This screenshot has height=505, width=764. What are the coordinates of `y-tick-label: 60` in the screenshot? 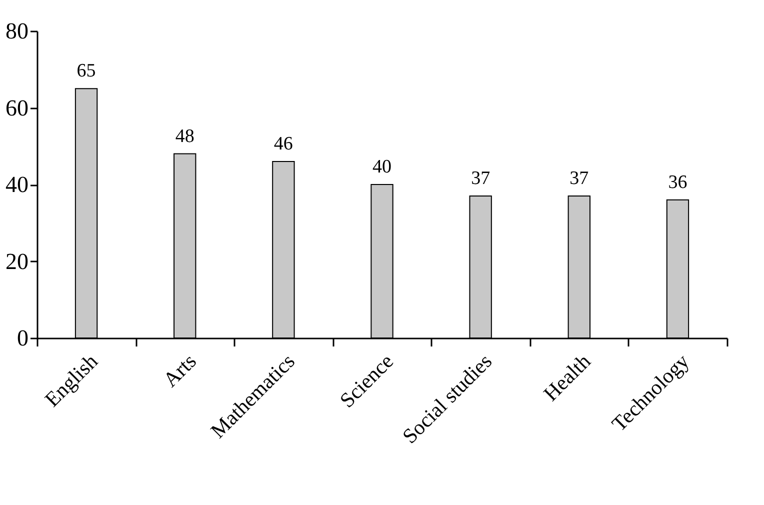 It's located at (17, 107).